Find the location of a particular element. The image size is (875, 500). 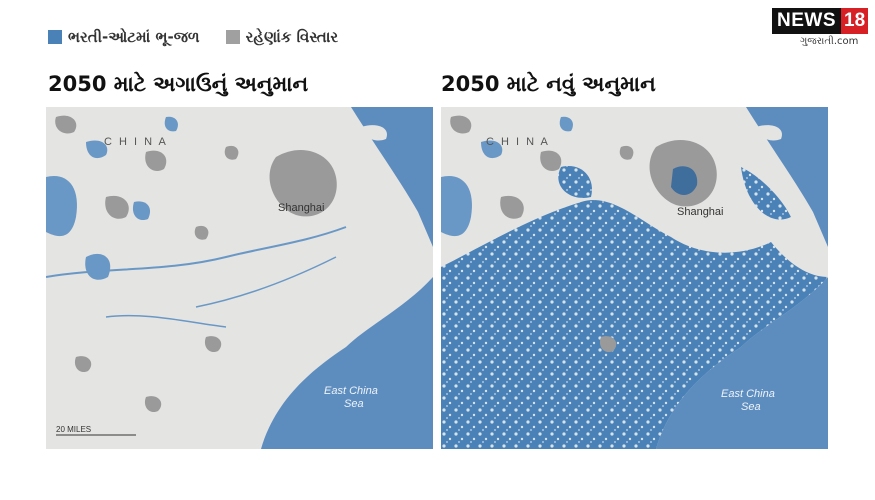

legend-item-residential: રહેણાંક વિસ્તાર is located at coordinates (282, 37).